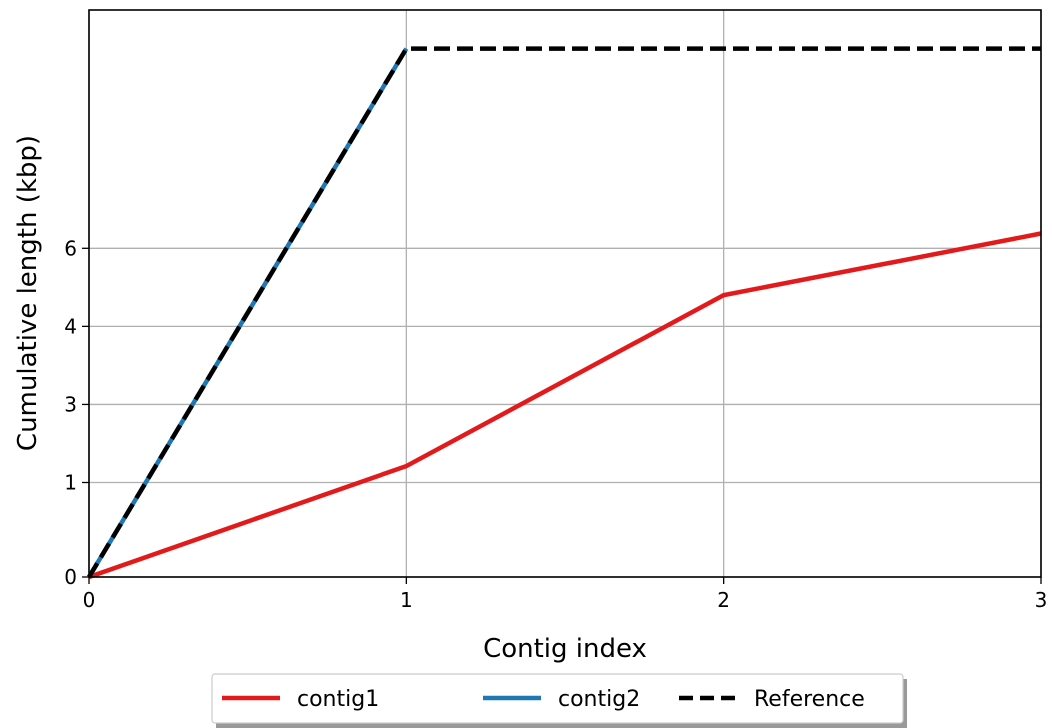  What do you see at coordinates (406, 600) in the screenshot?
I see `x-tick-label: 1` at bounding box center [406, 600].